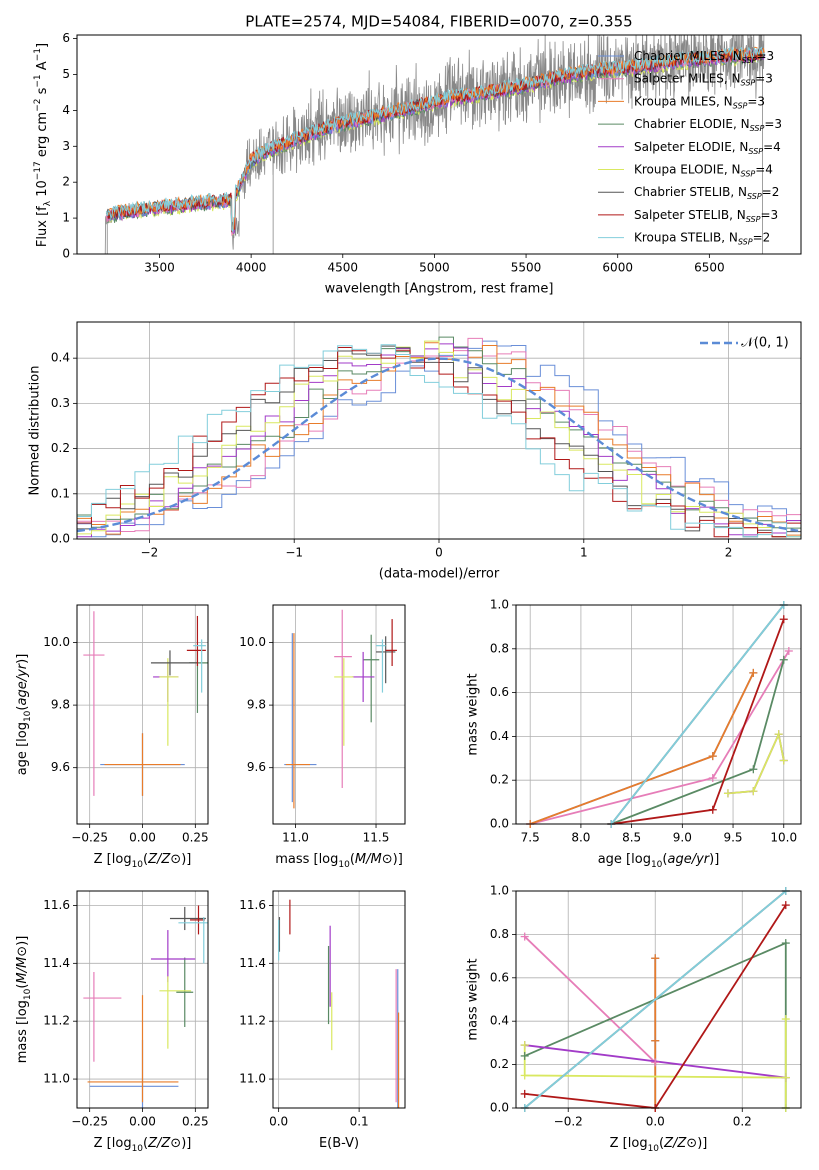 This screenshot has height=1170, width=819. What do you see at coordinates (704, 57) in the screenshot?
I see `legend-label: Chabrier MILES, NSSP=3` at bounding box center [704, 57].